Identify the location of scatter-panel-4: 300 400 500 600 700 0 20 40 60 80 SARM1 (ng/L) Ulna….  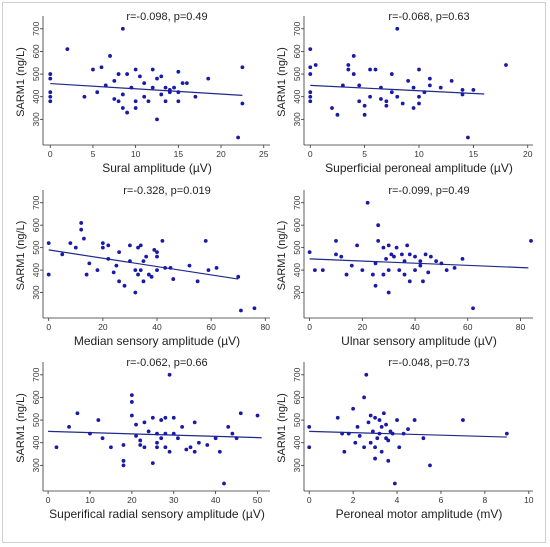
(404, 266).